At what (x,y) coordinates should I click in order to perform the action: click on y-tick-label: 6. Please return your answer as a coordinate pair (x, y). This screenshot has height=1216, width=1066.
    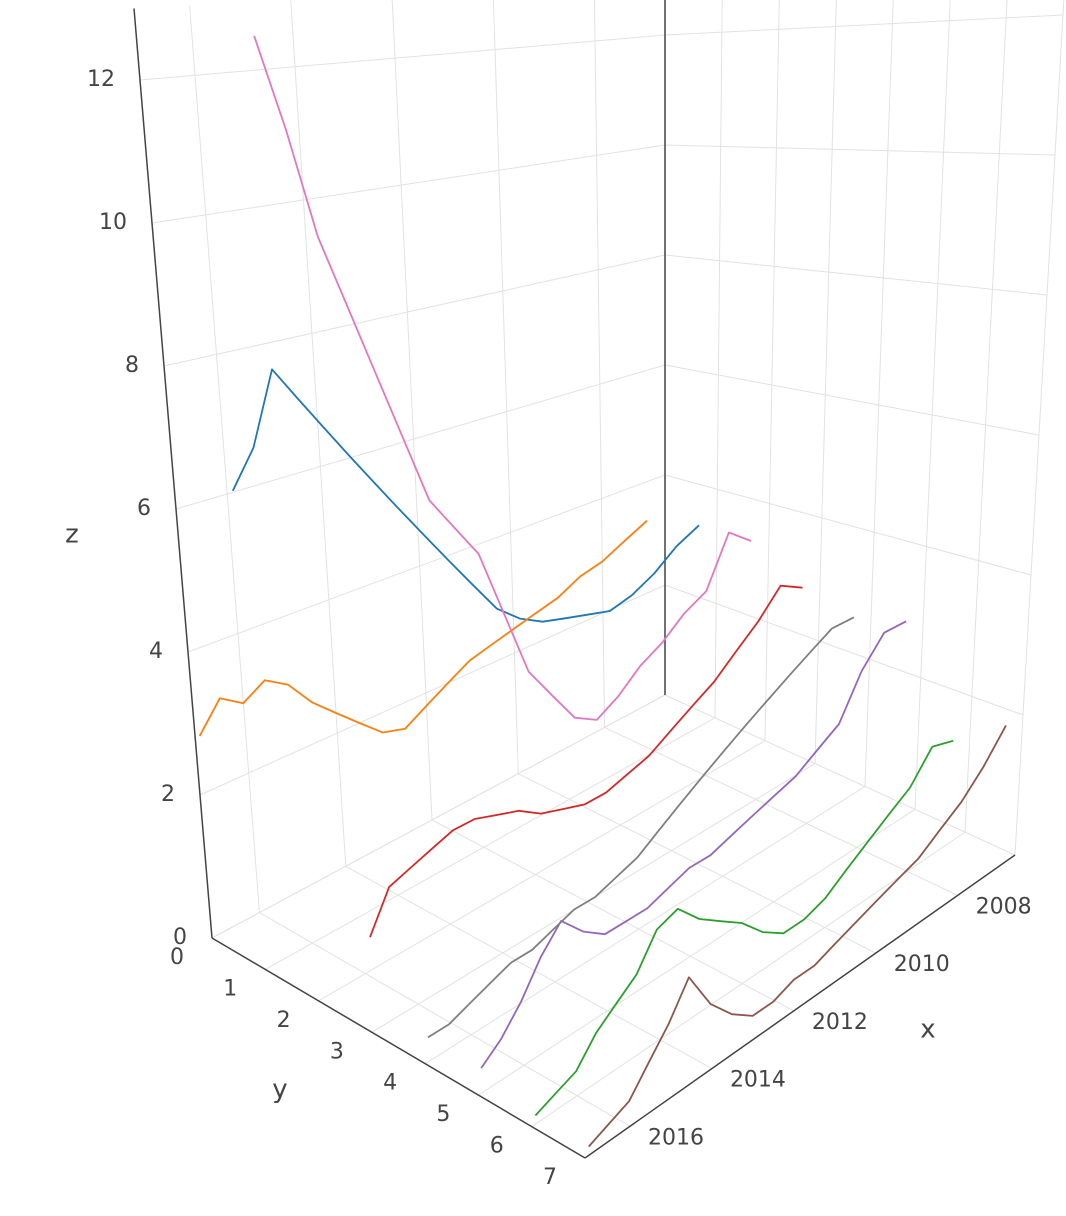
    Looking at the image, I should click on (497, 1146).